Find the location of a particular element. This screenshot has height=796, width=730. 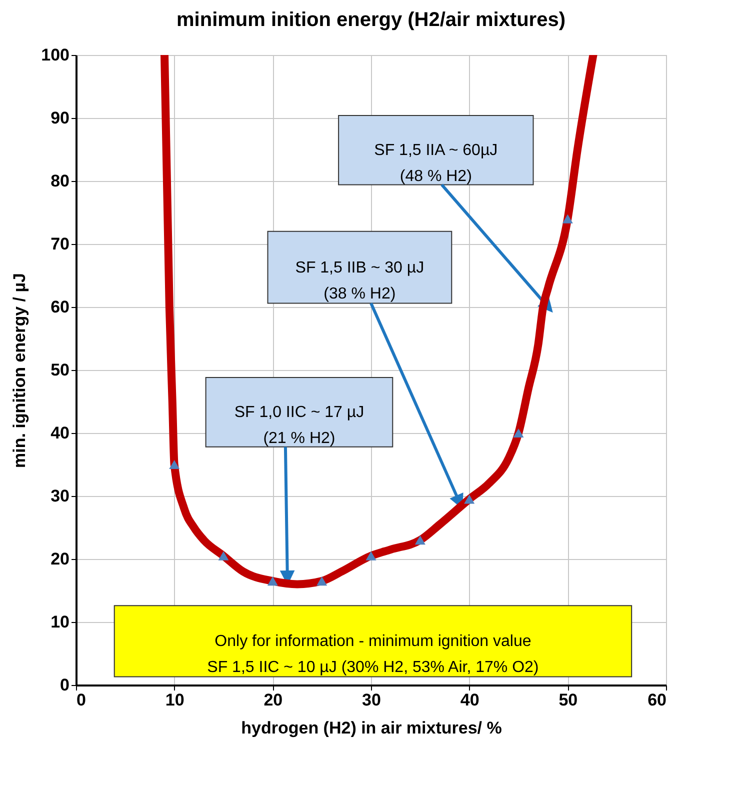

y-tick-label: 100 is located at coordinates (55, 55).